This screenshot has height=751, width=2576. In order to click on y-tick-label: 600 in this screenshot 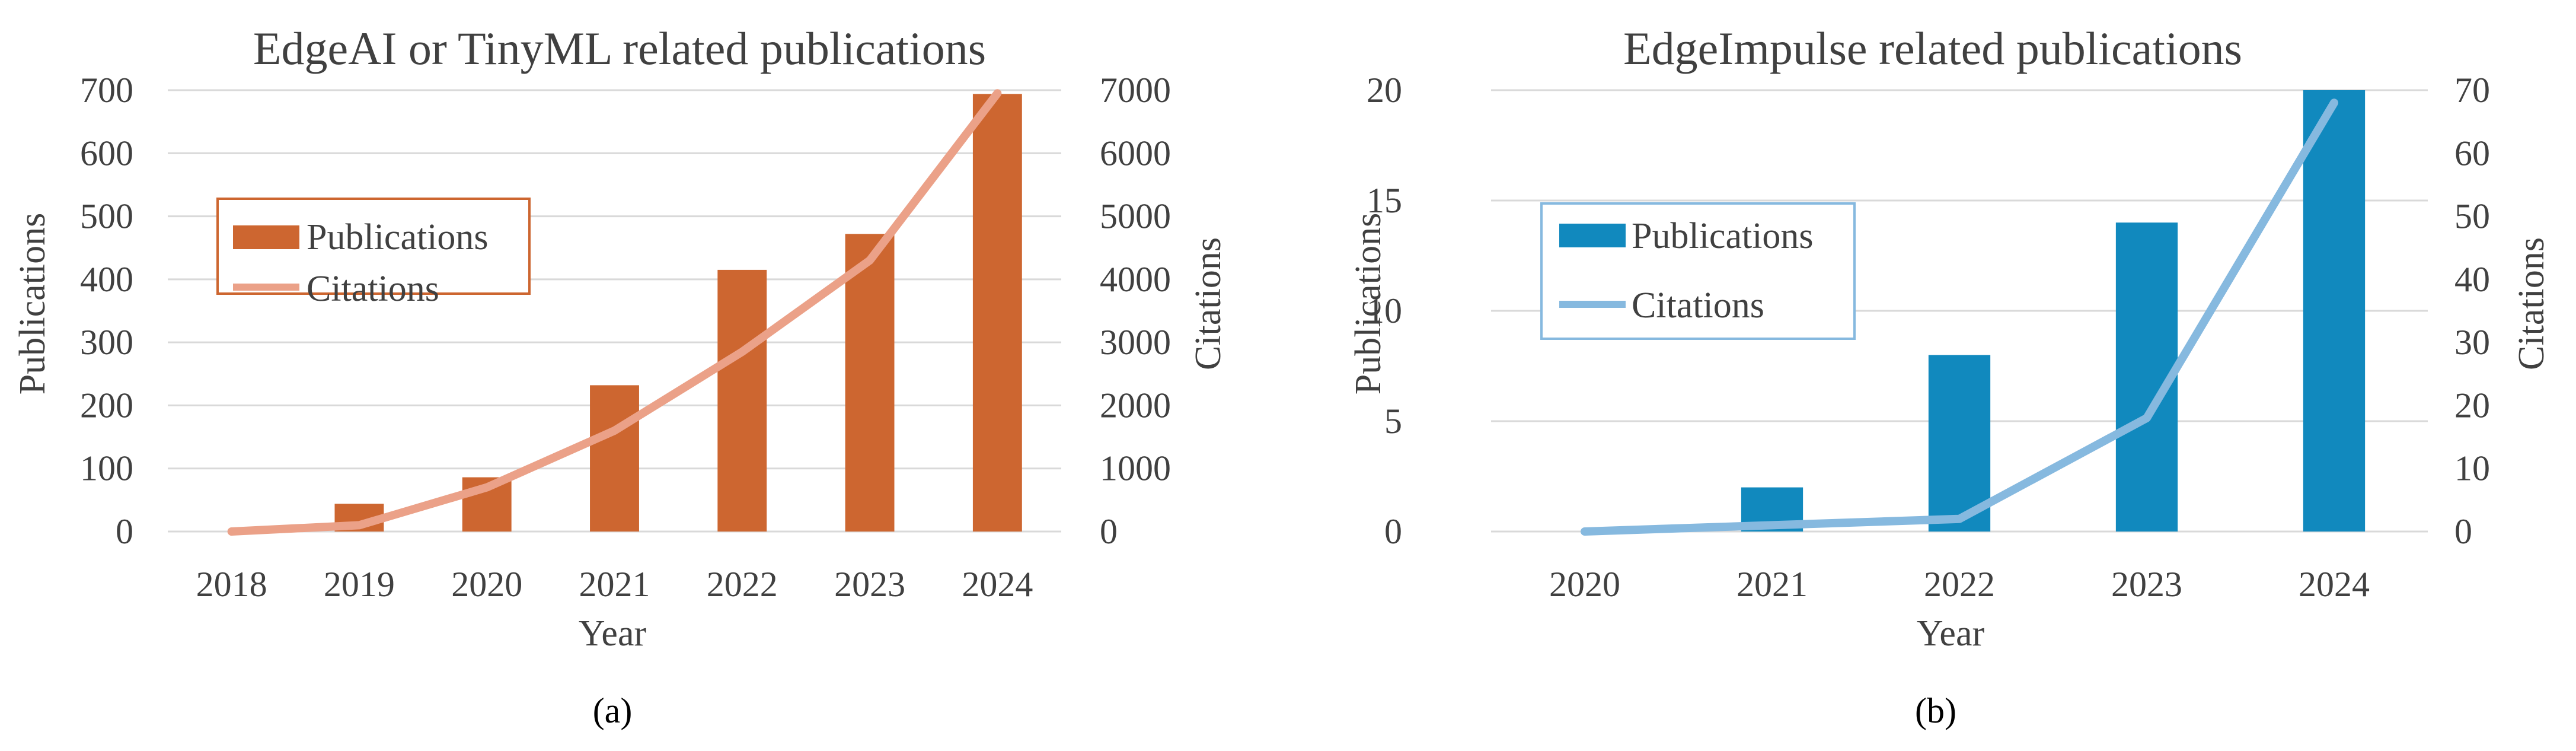, I will do `click(106, 153)`.